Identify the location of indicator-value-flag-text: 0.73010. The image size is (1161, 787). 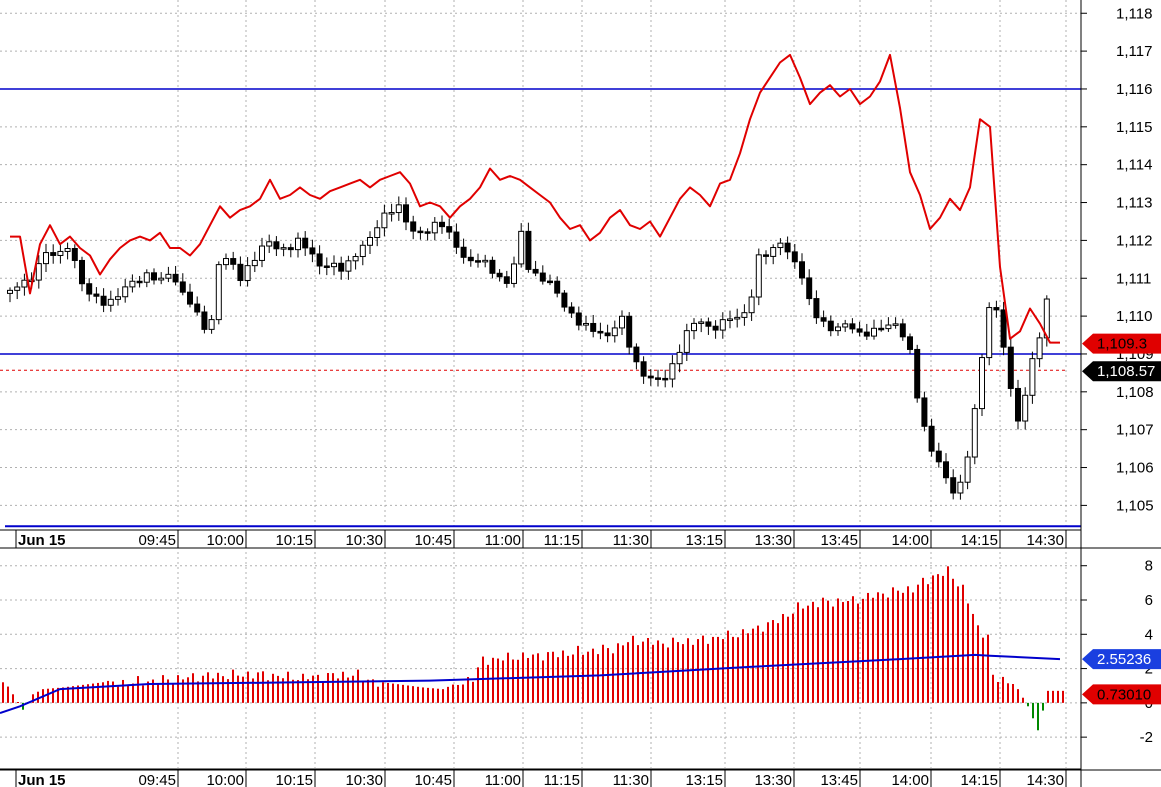
(1124, 694).